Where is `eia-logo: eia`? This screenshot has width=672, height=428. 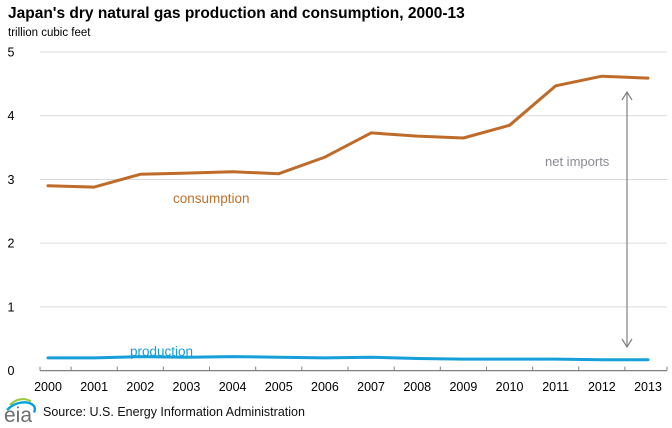 eia-logo: eia is located at coordinates (20, 412).